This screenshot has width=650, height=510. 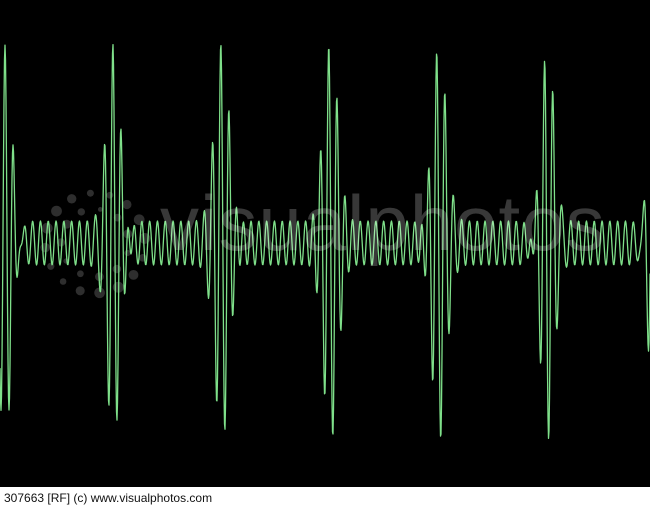 What do you see at coordinates (95, 244) in the screenshot?
I see `watermark-logo-icon` at bounding box center [95, 244].